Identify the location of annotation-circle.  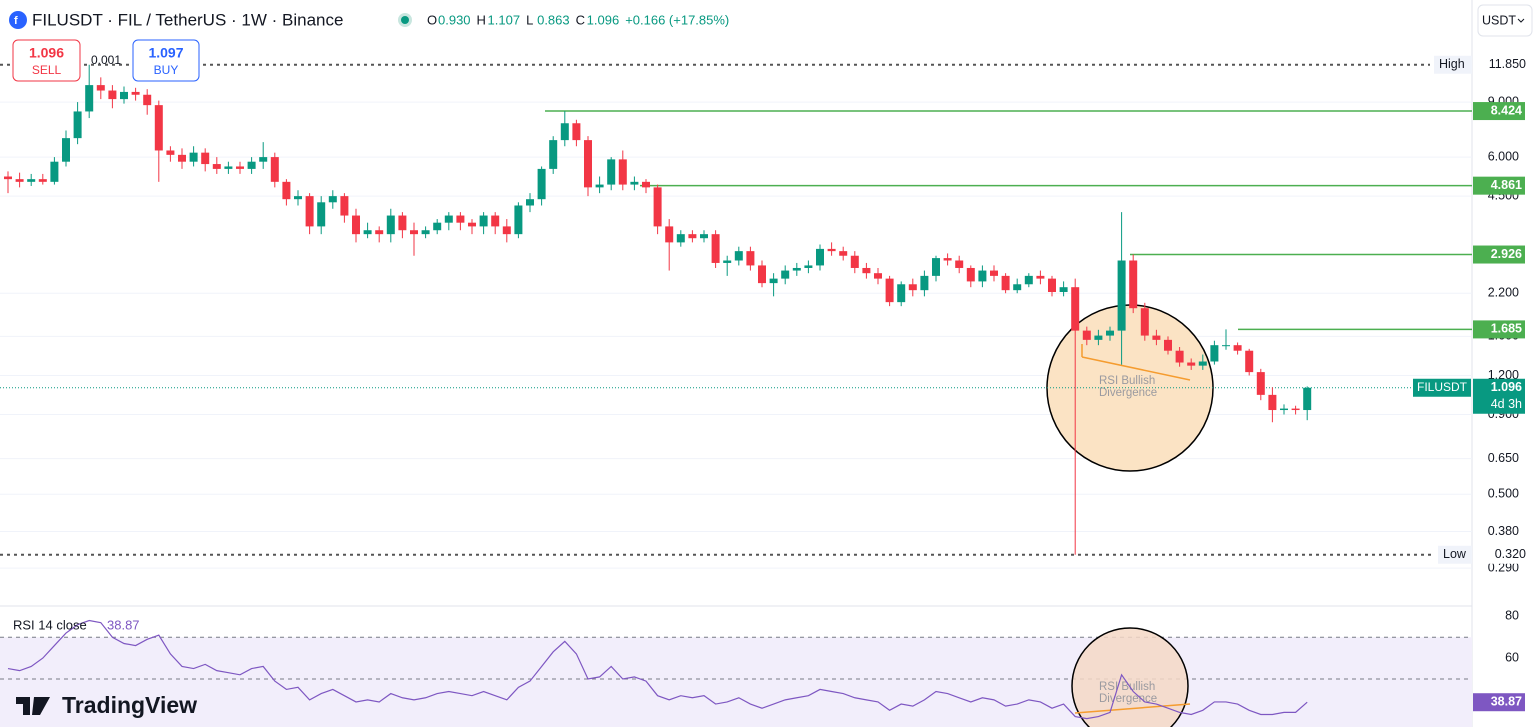
(1130, 677).